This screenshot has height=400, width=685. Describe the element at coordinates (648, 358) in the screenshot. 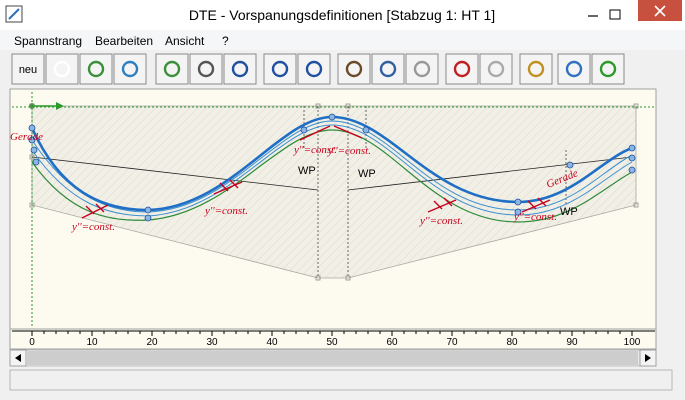

I see `scroll-right-glyph` at that location.